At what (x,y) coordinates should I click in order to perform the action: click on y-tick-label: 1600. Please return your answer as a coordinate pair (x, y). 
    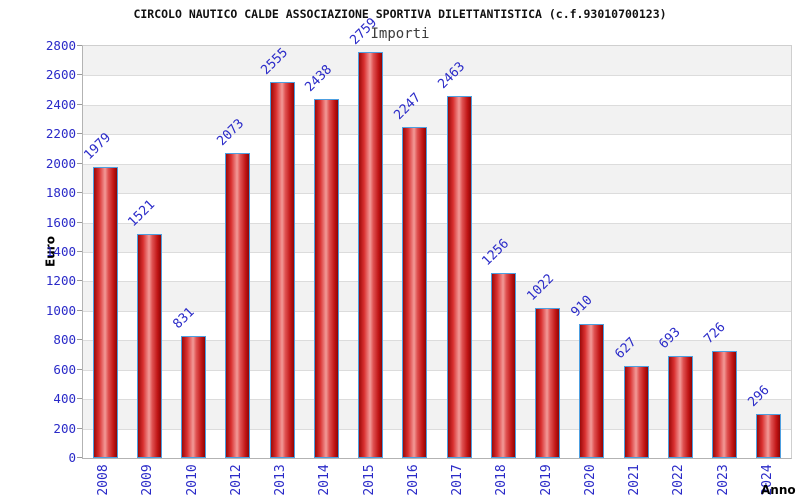
    Looking at the image, I should click on (60, 222).